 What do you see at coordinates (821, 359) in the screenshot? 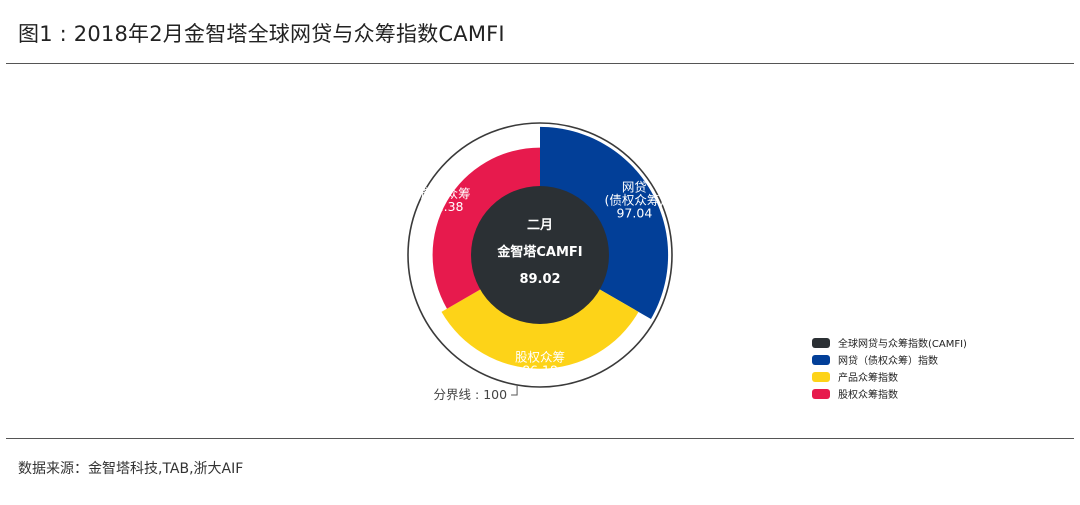
I see `legend-swatch-p2p` at bounding box center [821, 359].